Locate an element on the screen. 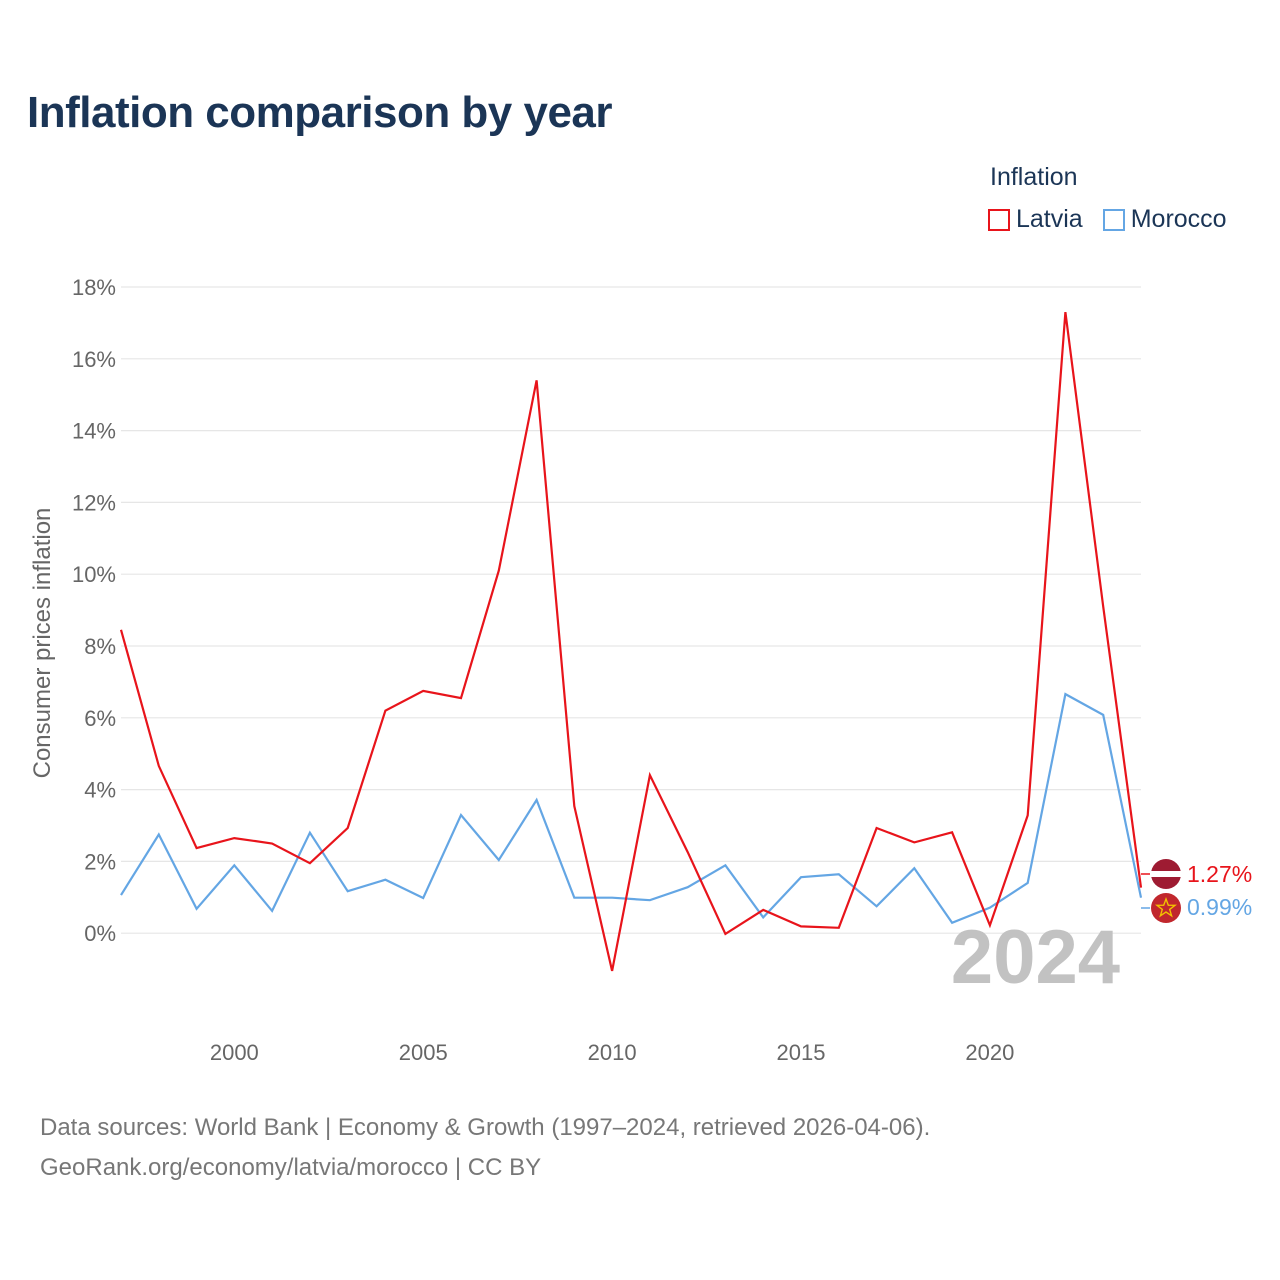 The image size is (1280, 1280). y-tick-label: 10% is located at coordinates (94, 574).